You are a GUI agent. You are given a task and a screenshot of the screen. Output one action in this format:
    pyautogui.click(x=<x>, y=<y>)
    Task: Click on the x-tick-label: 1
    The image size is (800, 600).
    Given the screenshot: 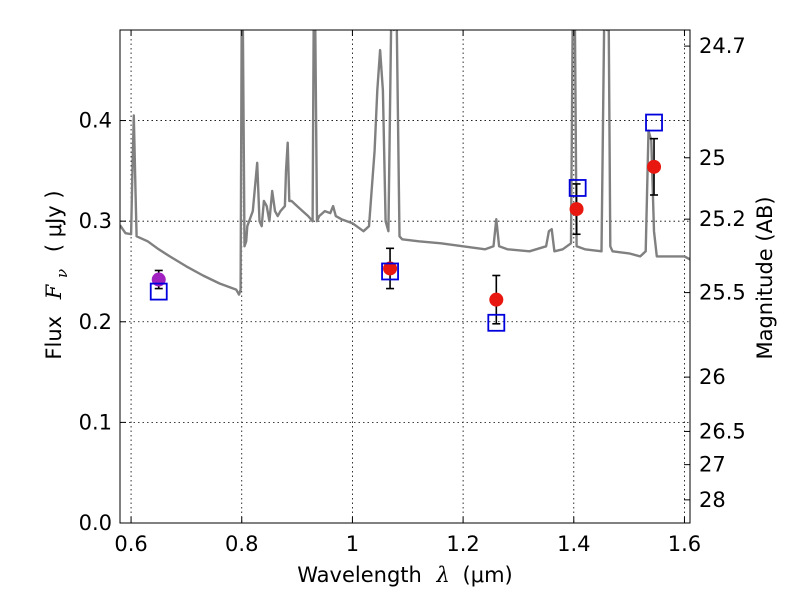 What is the action you would take?
    pyautogui.click(x=352, y=544)
    